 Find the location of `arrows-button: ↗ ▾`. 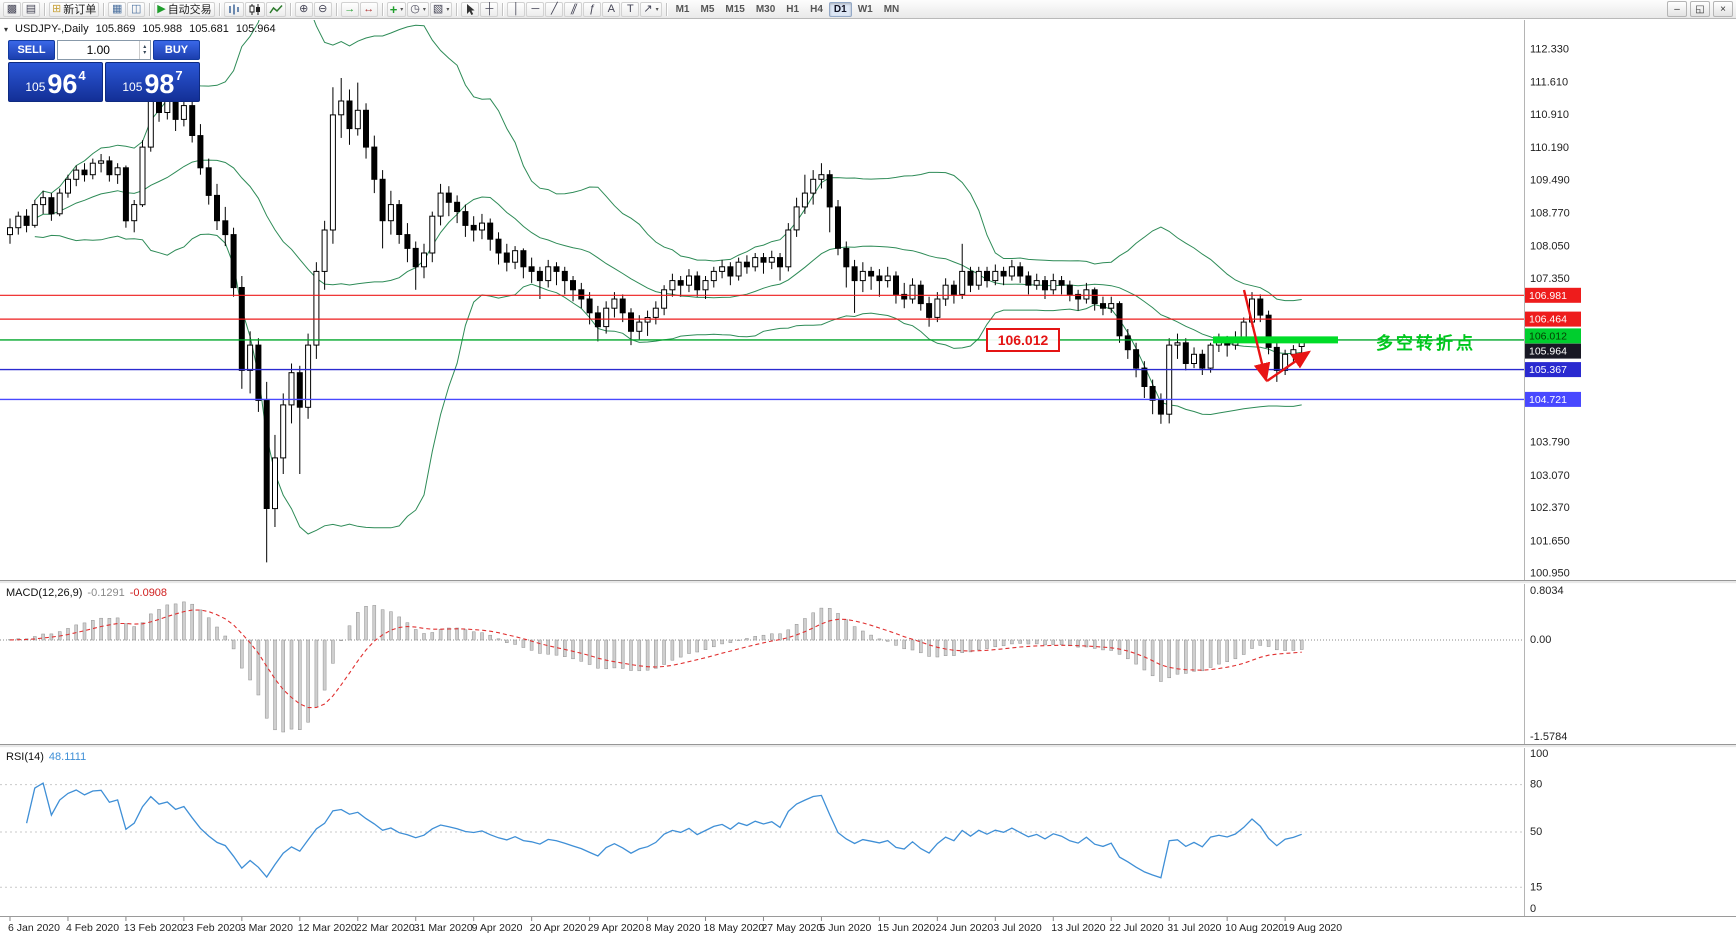

arrows-button: ↗ ▾ is located at coordinates (651, 9).